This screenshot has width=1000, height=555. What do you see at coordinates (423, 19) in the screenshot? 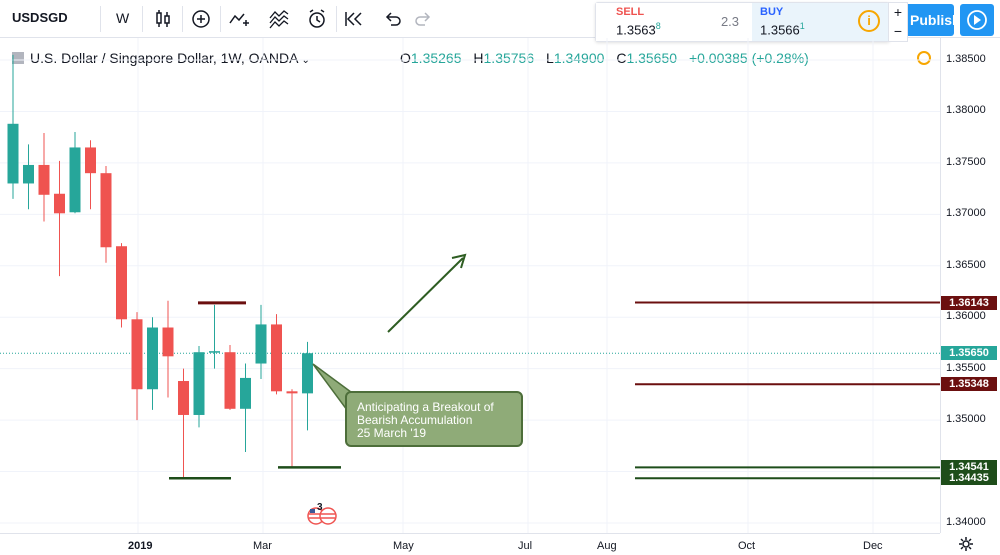
I see `redo-icon` at bounding box center [423, 19].